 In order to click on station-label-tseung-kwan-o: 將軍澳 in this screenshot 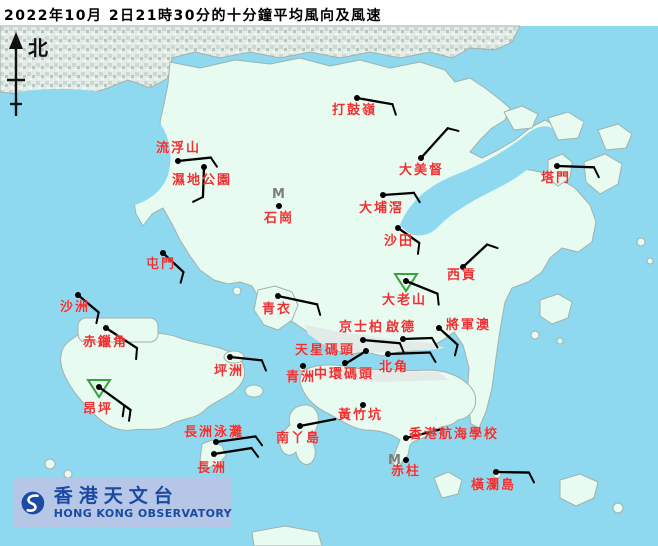, I will do `click(469, 325)`.